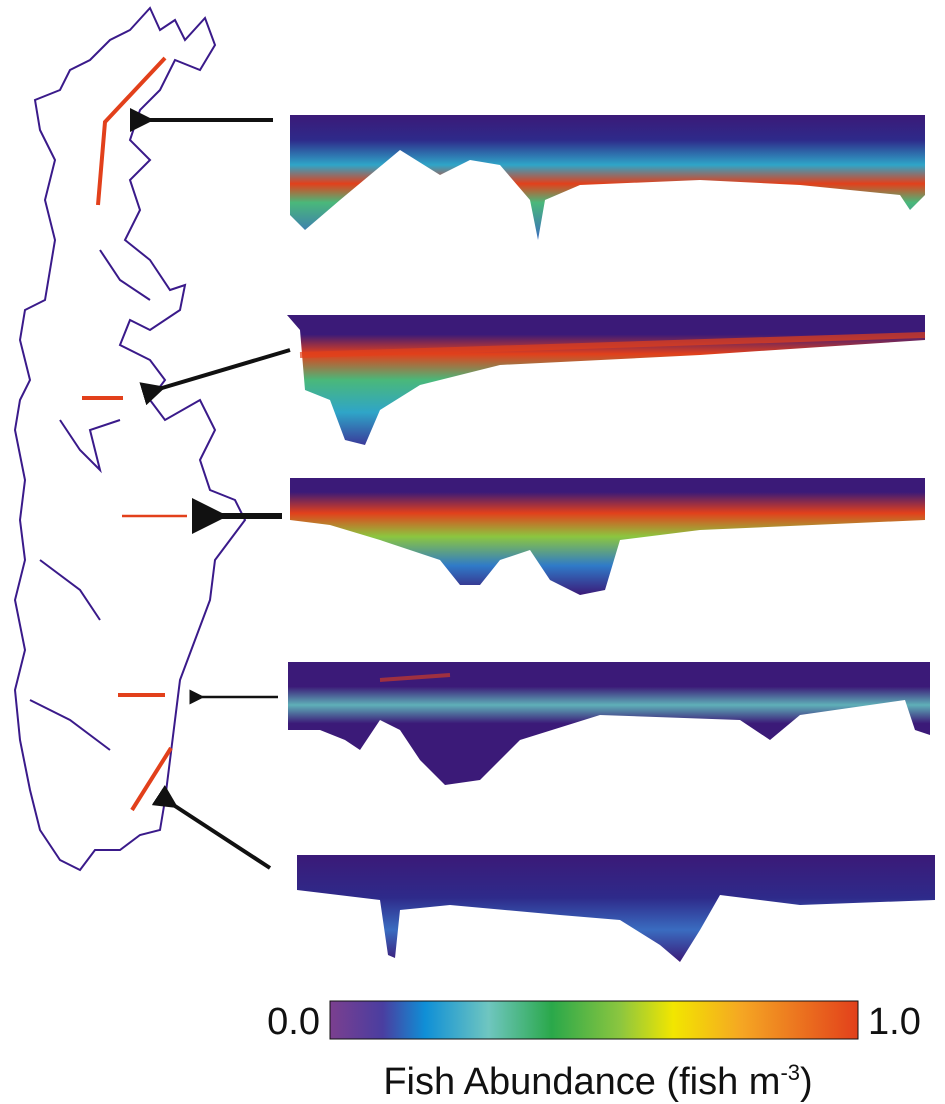 This screenshot has width=945, height=1104. What do you see at coordinates (581, 1082) in the screenshot?
I see `label-text: Fish Abundance (fish m` at bounding box center [581, 1082].